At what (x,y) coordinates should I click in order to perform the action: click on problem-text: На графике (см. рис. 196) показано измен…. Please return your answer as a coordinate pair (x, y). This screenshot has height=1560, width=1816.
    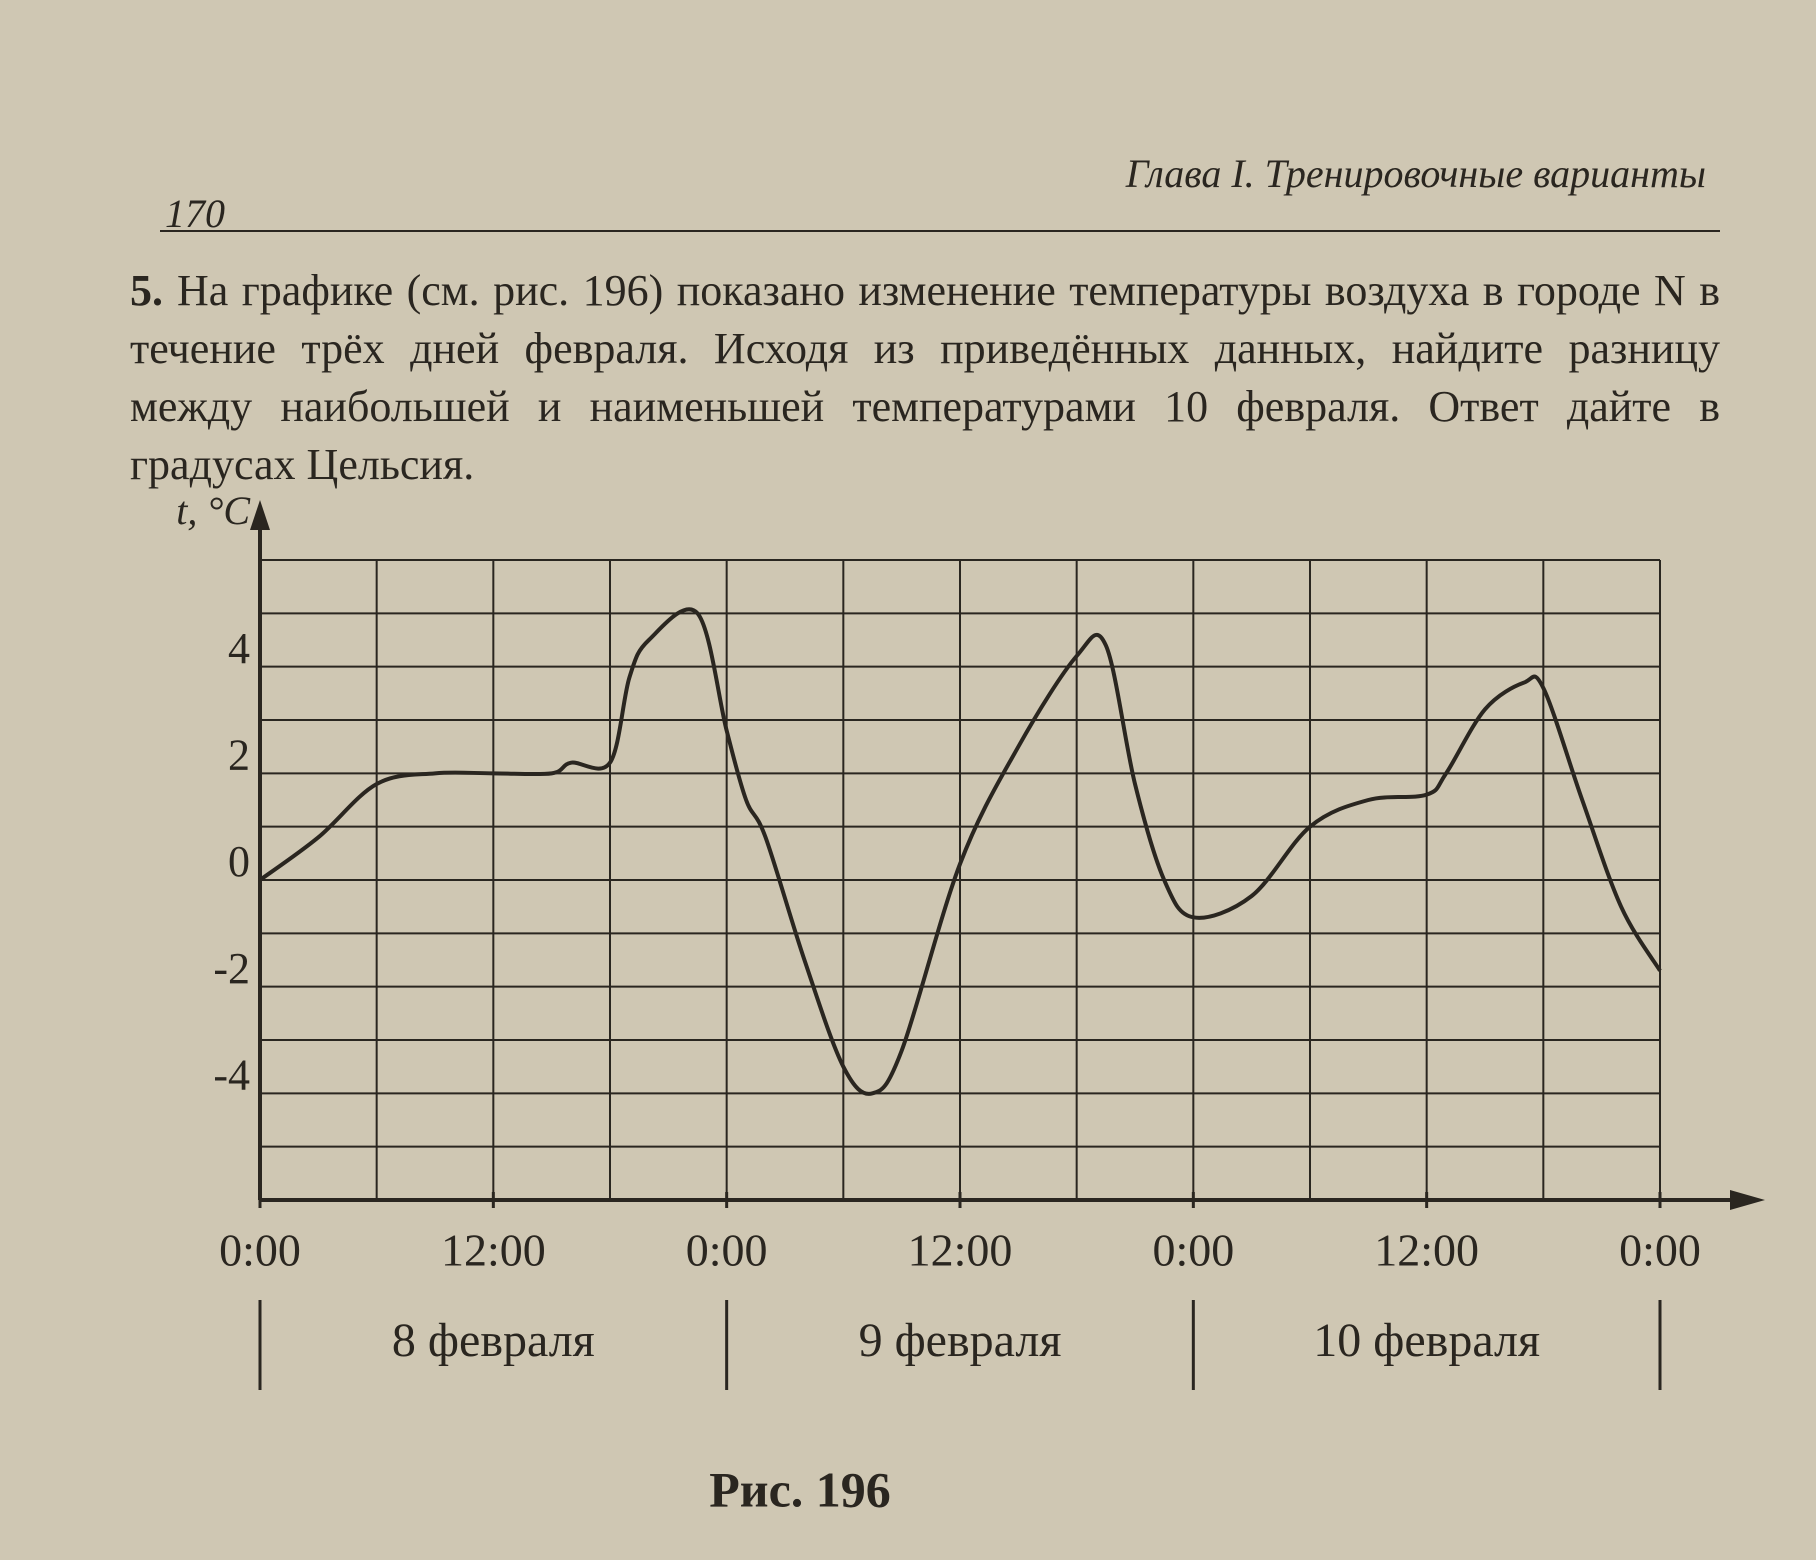
    Looking at the image, I should click on (925, 377).